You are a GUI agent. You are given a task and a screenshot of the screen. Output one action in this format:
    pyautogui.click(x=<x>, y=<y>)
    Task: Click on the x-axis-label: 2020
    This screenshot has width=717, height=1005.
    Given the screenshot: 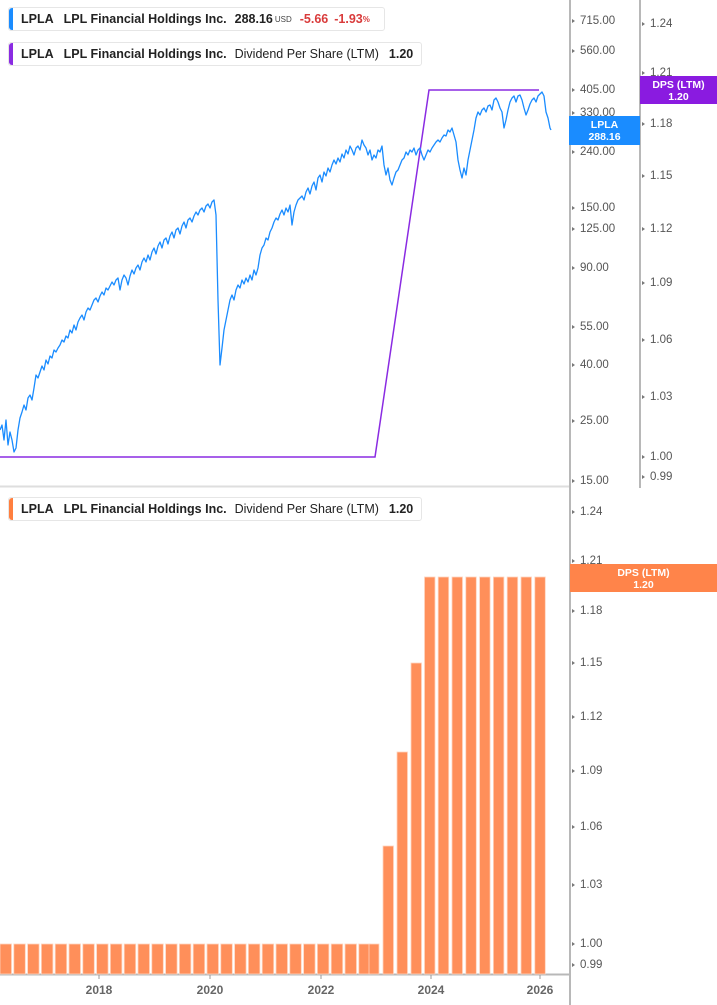 What is the action you would take?
    pyautogui.click(x=210, y=990)
    